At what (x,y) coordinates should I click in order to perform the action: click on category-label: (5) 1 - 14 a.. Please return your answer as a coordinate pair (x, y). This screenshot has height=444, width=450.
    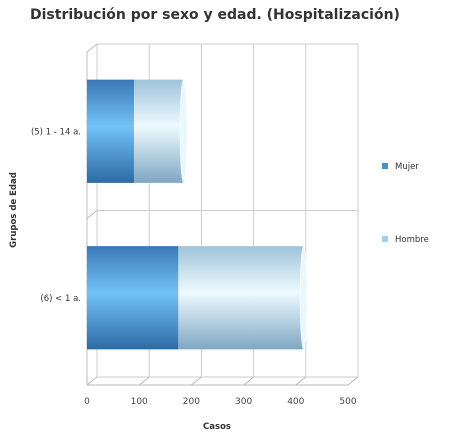
    Looking at the image, I should click on (56, 132).